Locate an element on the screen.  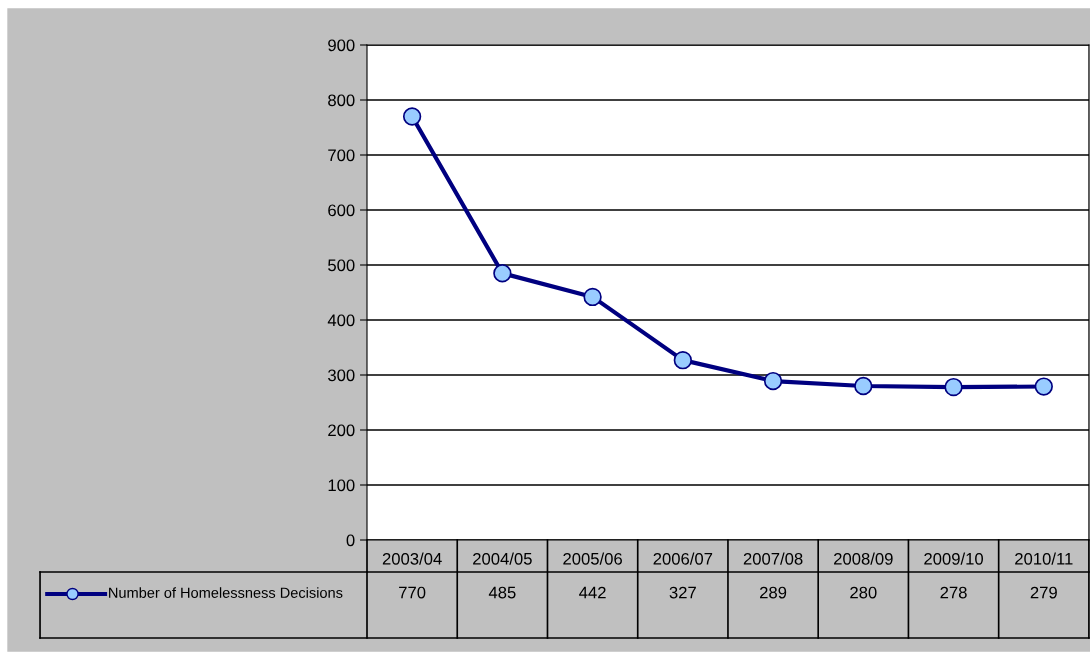
data-label: 770 is located at coordinates (412, 592).